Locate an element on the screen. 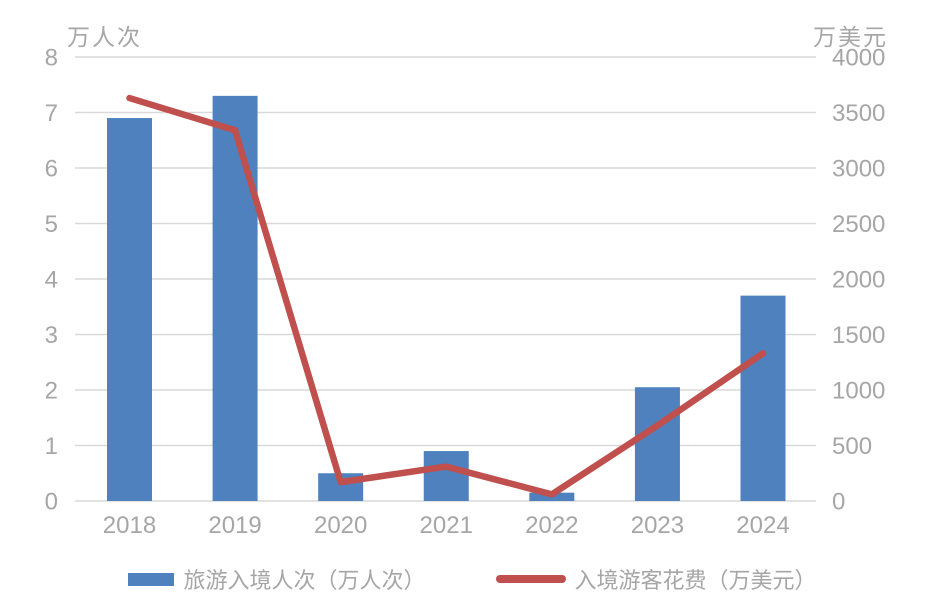 This screenshot has width=945, height=609. x-axis-label-2020: 2020 is located at coordinates (340, 525).